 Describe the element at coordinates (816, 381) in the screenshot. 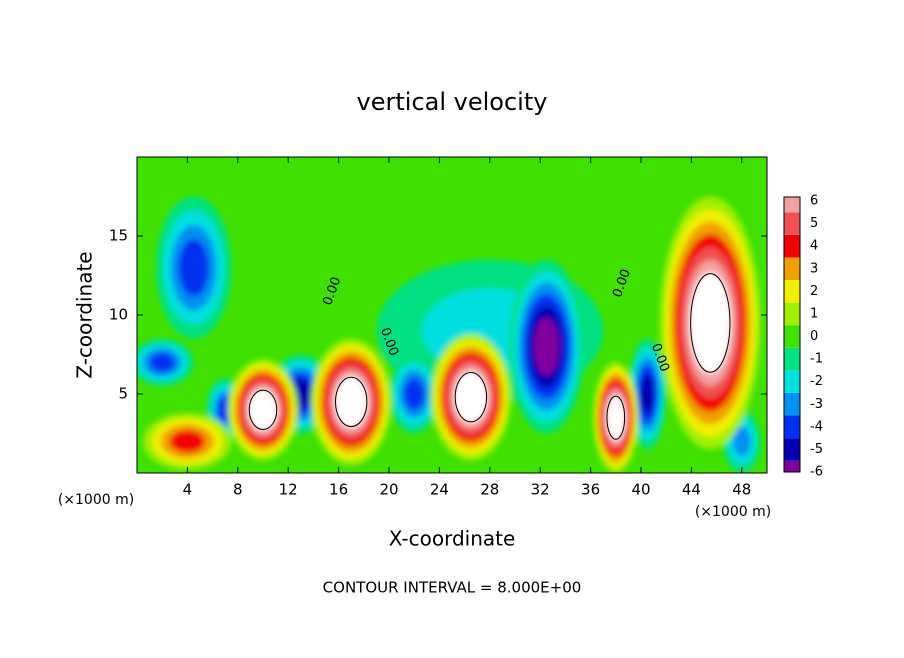

I see `colorbar-label: -2` at that location.